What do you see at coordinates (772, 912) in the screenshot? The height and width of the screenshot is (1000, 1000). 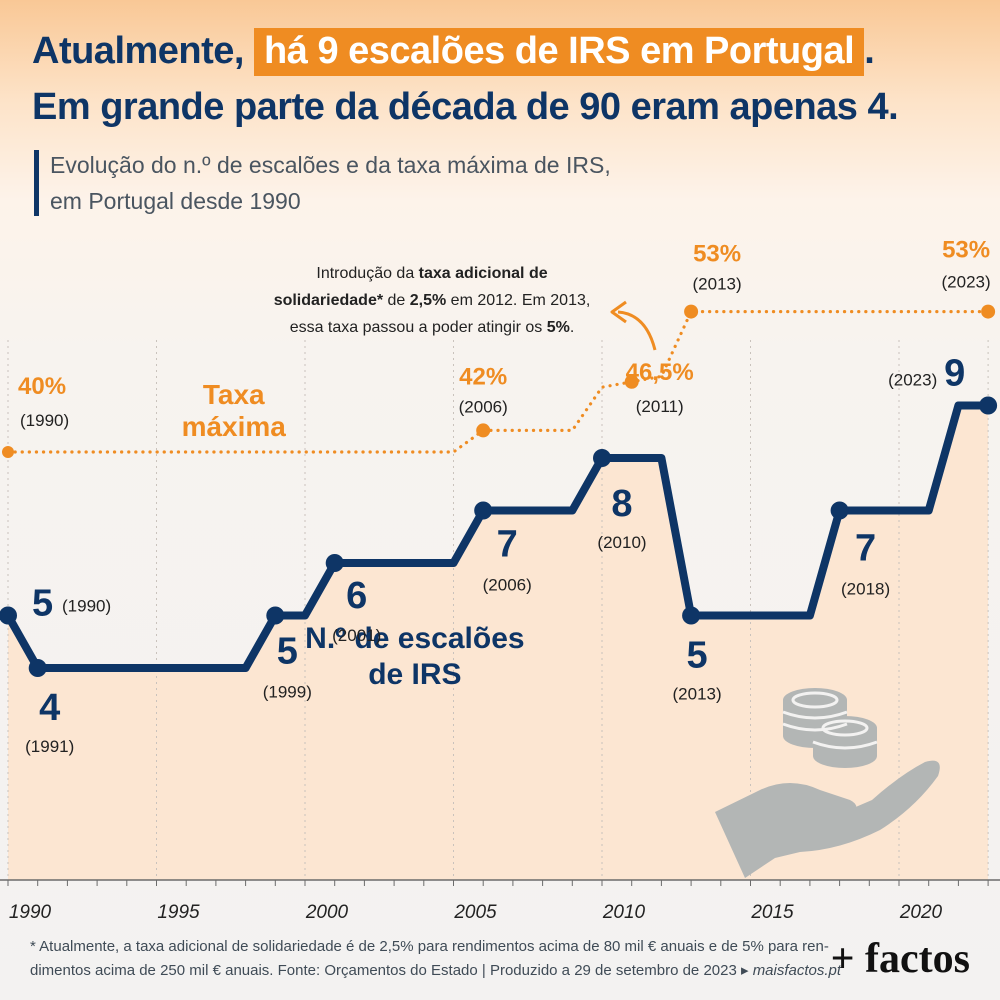 I see `x-tick-label: 2015` at bounding box center [772, 912].